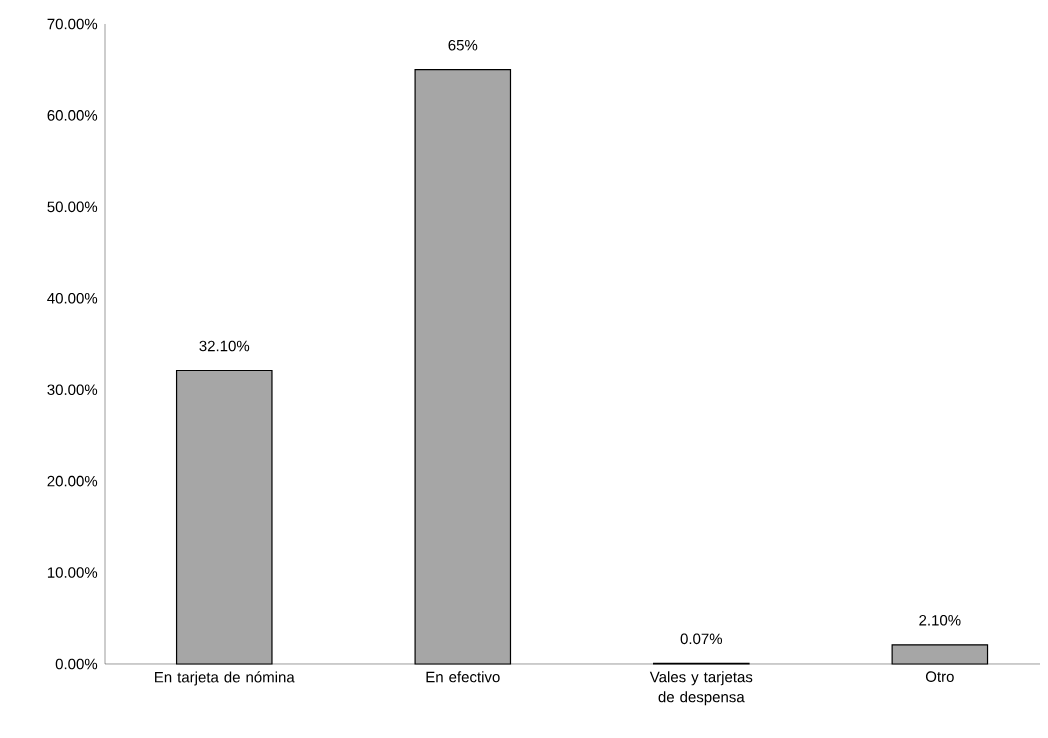  What do you see at coordinates (940, 620) in the screenshot?
I see `data-label: 2.10%` at bounding box center [940, 620].